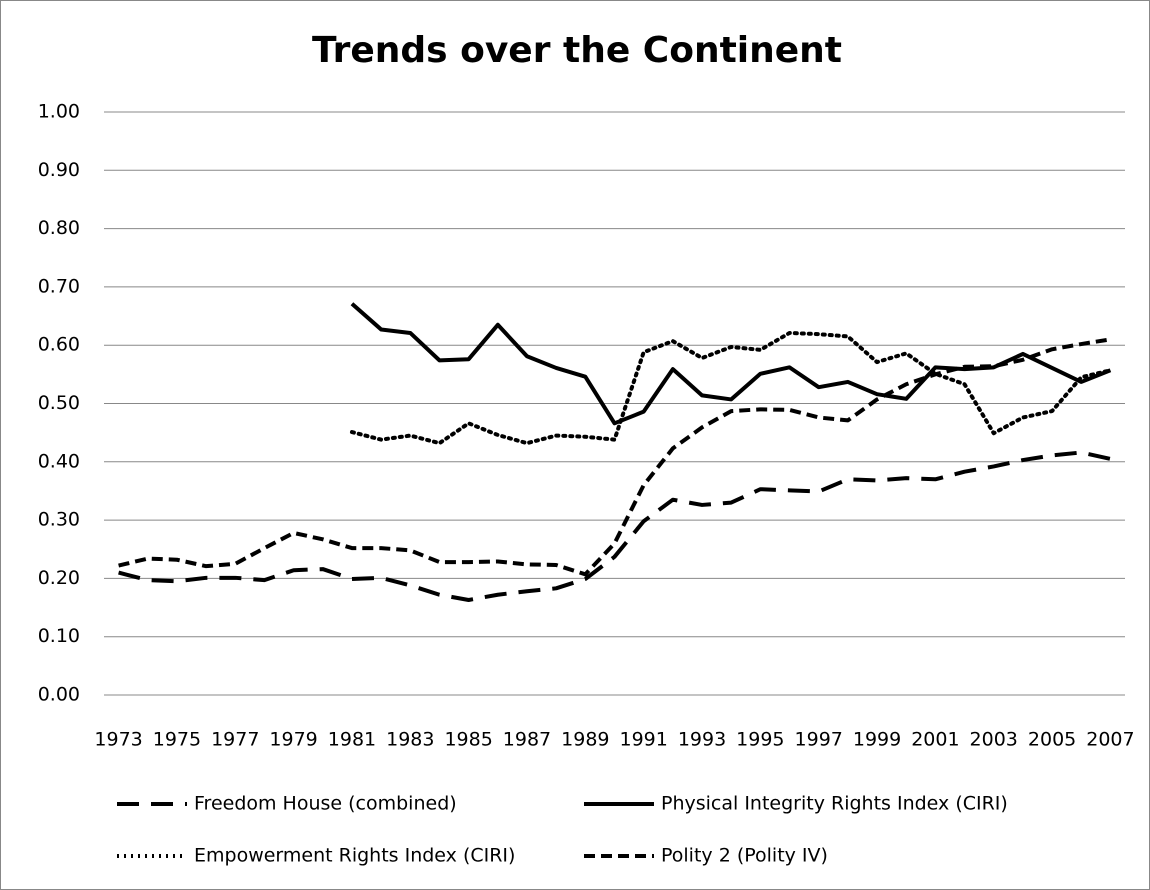  Describe the element at coordinates (354, 856) in the screenshot. I see `legend-label: Empowerment Rights Index (CIRI)` at that location.